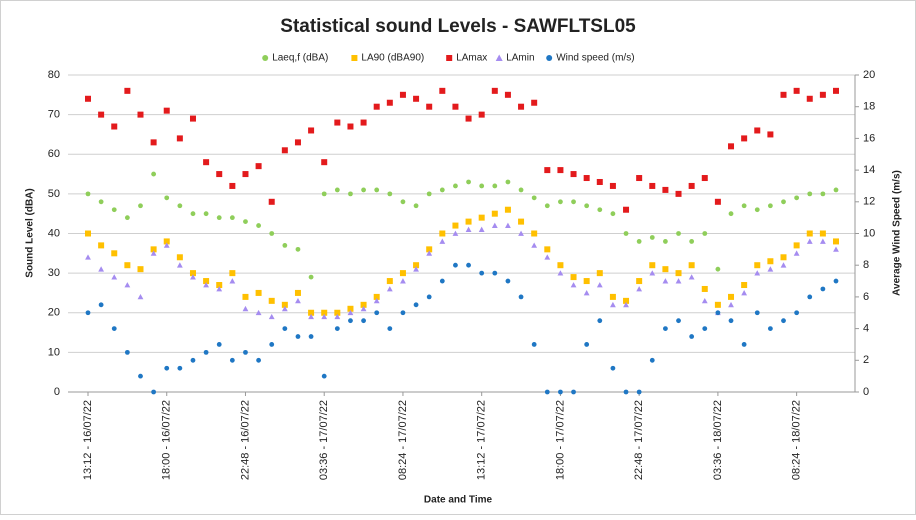  What do you see at coordinates (54, 75) in the screenshot?
I see `y-tick-label: 80` at bounding box center [54, 75].